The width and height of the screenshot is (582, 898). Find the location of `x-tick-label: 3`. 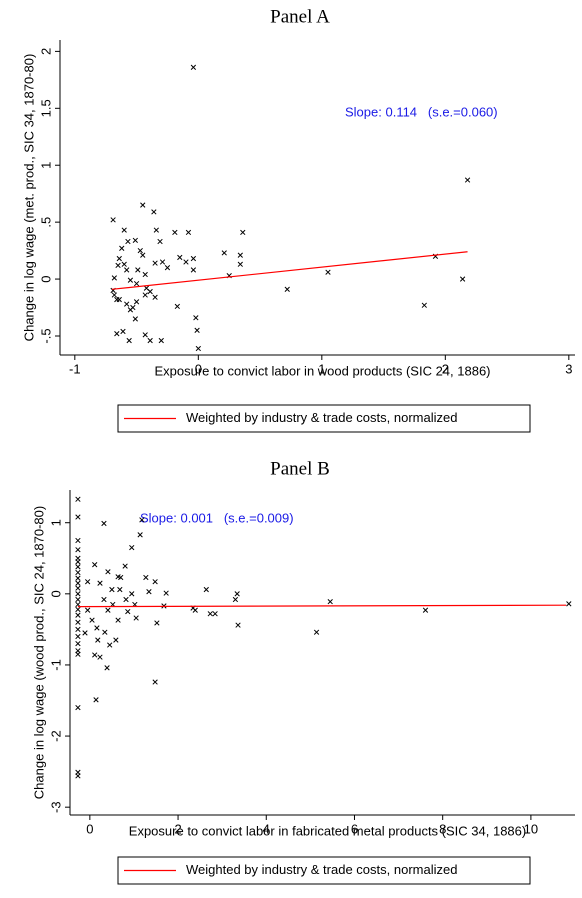

x-tick-label: 3 is located at coordinates (568, 368).